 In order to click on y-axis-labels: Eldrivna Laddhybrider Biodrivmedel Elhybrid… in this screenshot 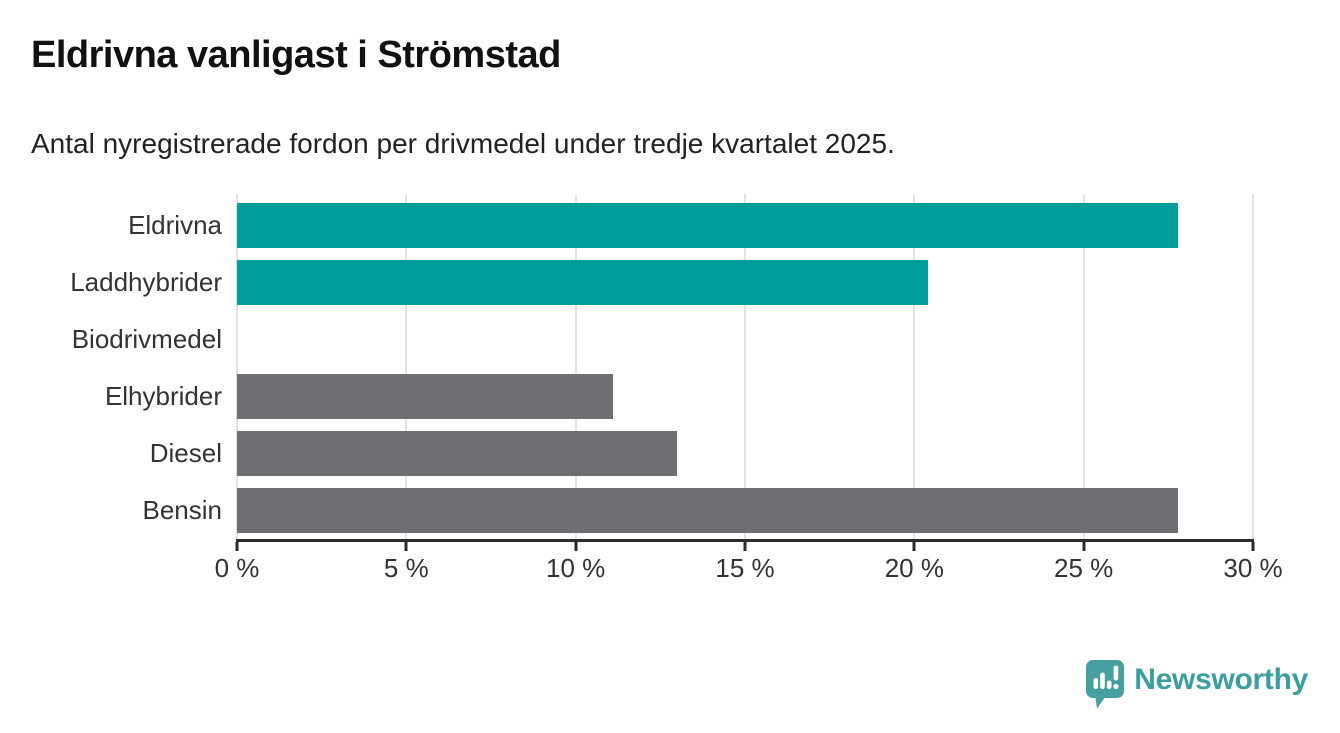, I will do `click(111, 367)`.